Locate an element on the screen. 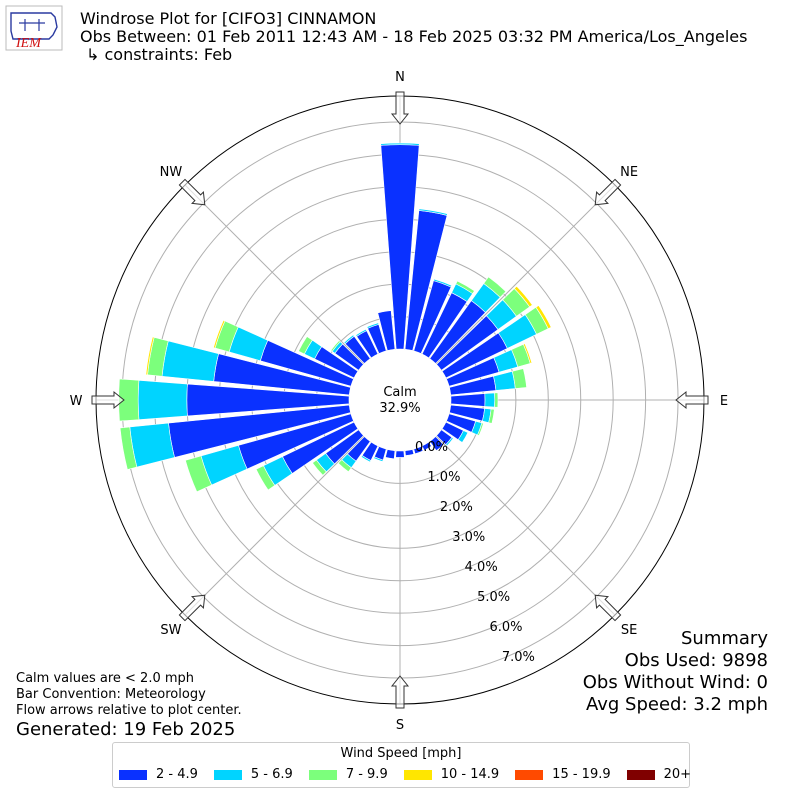 The width and height of the screenshot is (800, 800). calm-circle is located at coordinates (400, 400).